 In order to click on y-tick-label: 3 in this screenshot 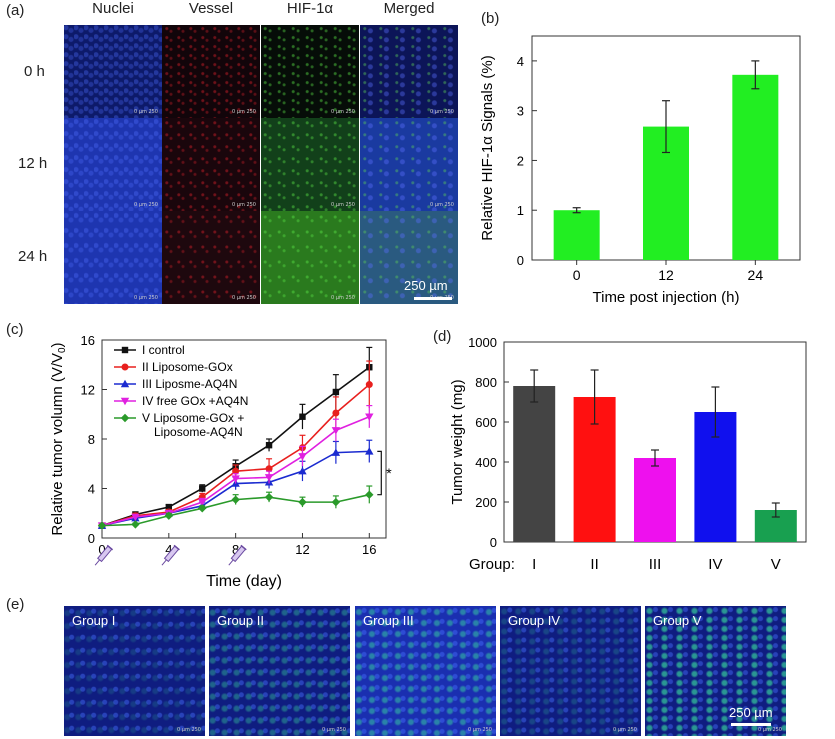, I will do `click(520, 111)`.